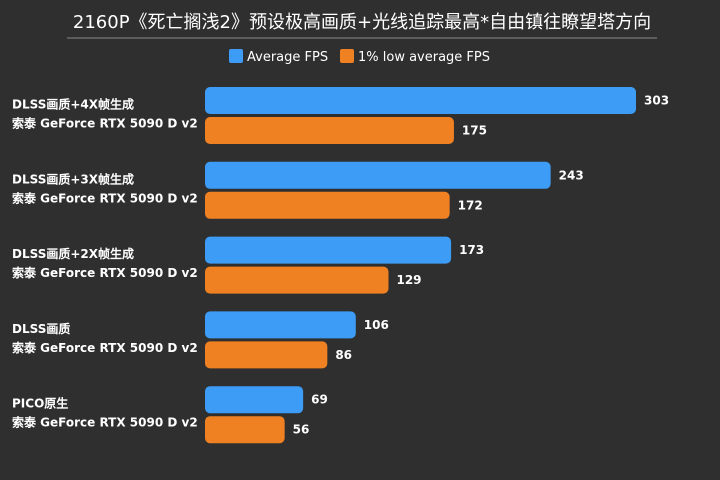 This screenshot has height=480, width=720. I want to click on value-label-average-1: 243, so click(571, 175).